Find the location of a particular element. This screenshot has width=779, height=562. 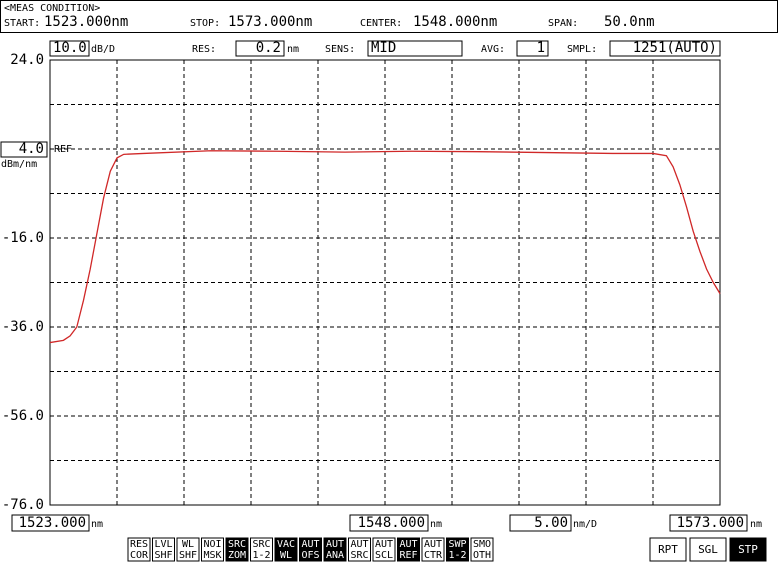

ref-box is located at coordinates (24, 149).